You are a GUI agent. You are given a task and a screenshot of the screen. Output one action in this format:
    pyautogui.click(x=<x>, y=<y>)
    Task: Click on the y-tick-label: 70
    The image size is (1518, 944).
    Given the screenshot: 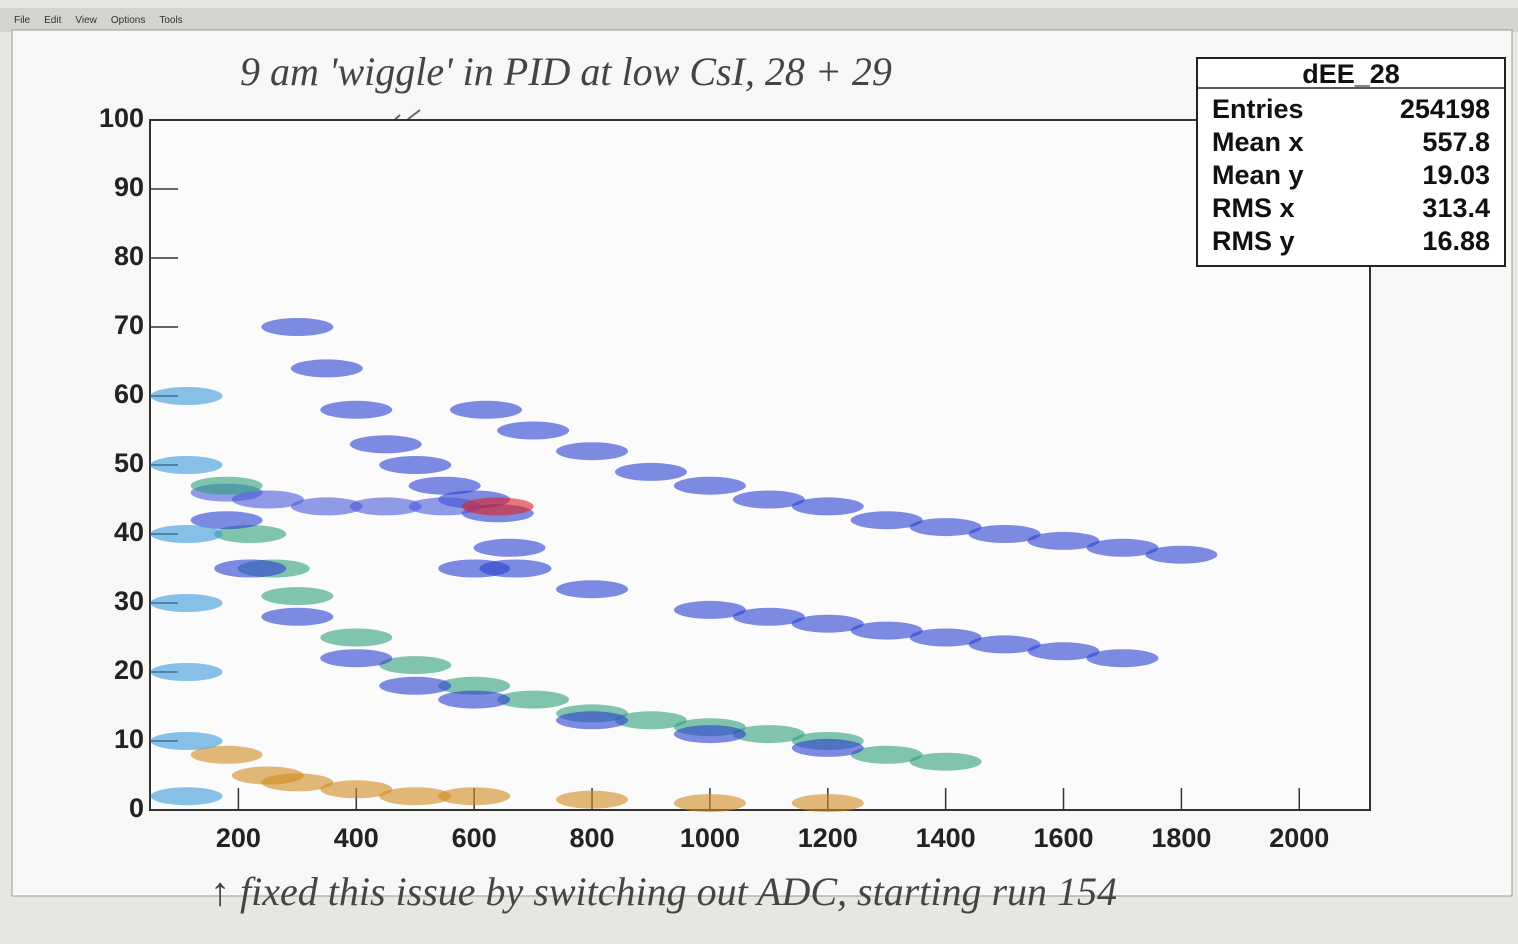 What is the action you would take?
    pyautogui.click(x=129, y=325)
    